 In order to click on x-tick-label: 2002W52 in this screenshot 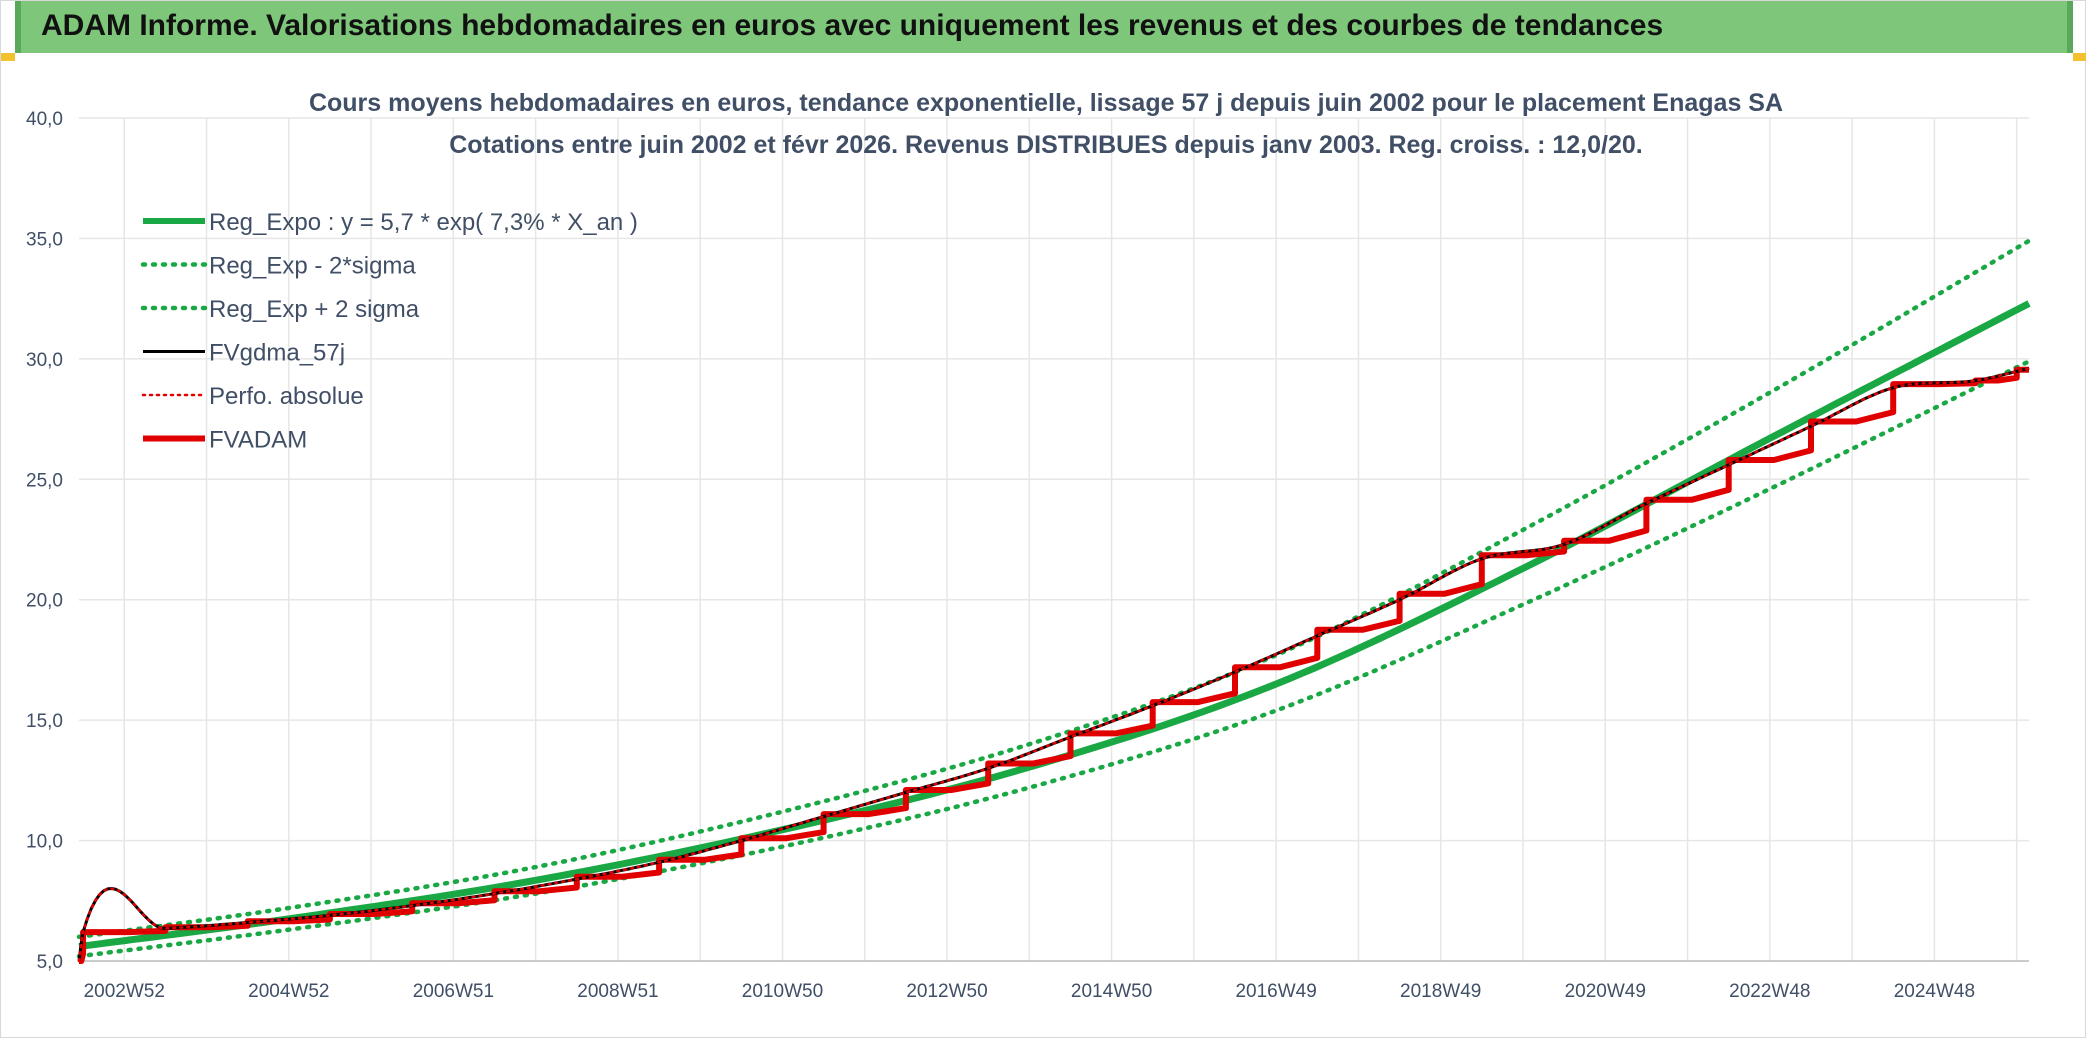, I will do `click(124, 991)`.